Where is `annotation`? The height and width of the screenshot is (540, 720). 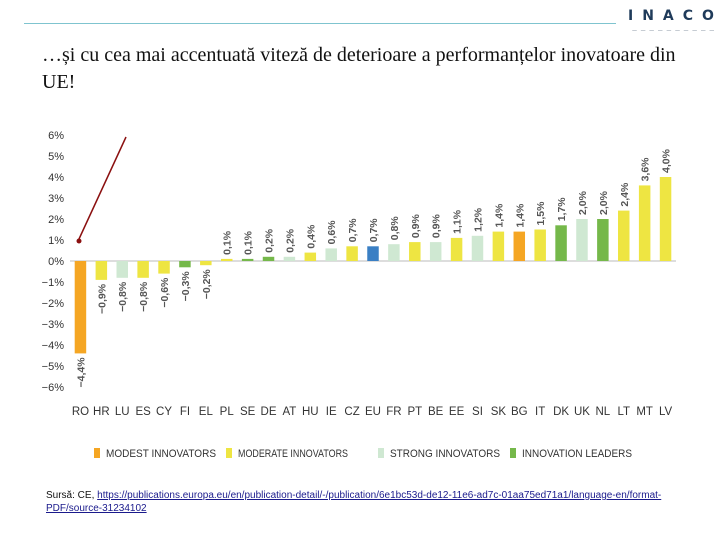 annotation is located at coordinates (101, 190).